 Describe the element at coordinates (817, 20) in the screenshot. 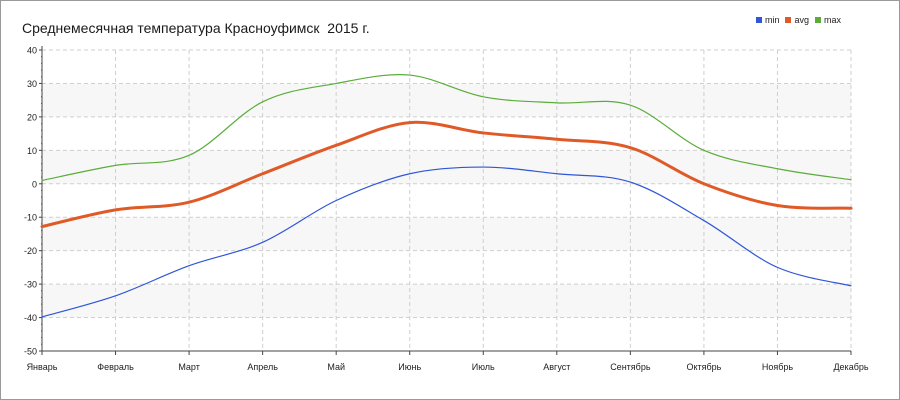

I see `legend-swatch-max` at that location.